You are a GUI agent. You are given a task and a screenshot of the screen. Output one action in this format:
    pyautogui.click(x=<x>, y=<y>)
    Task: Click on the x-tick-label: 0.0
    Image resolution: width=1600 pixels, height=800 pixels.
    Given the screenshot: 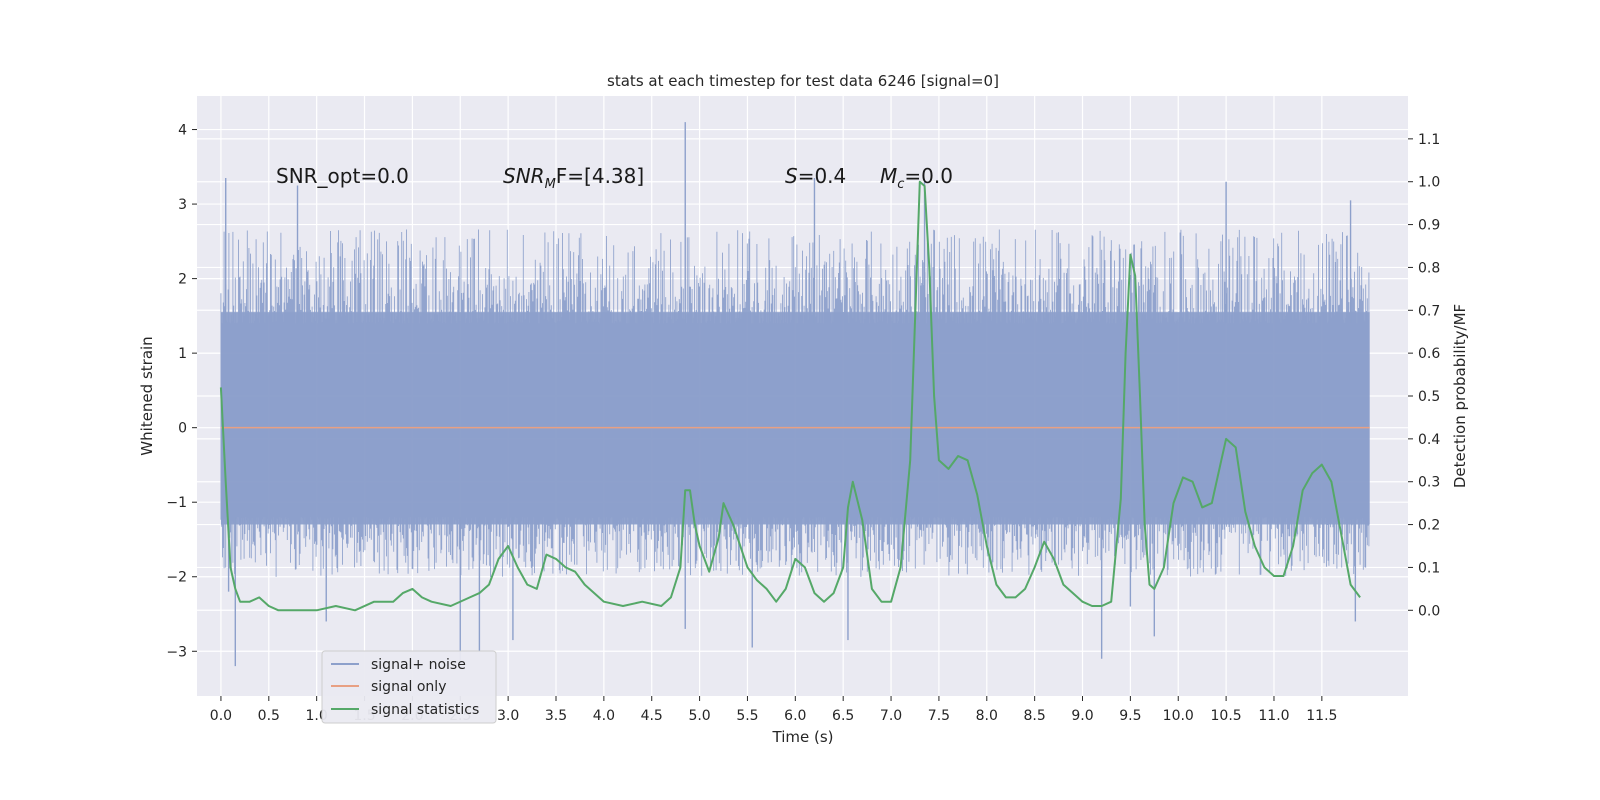 What is the action you would take?
    pyautogui.click(x=221, y=716)
    